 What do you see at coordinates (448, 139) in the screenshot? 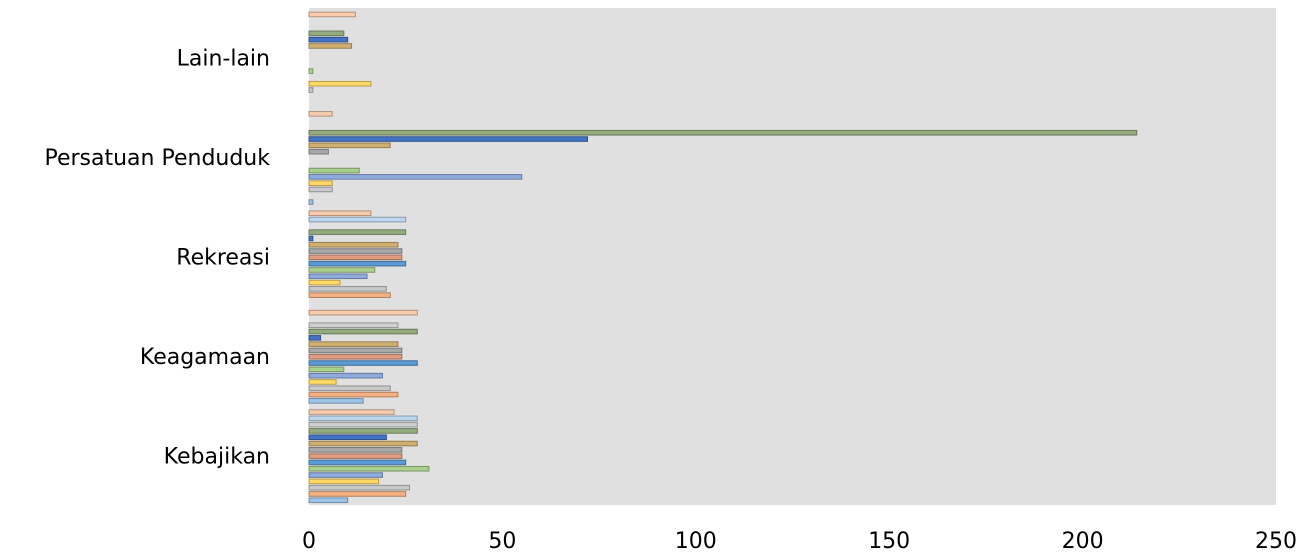
I see `bar-persatuan-penduduk-s11` at bounding box center [448, 139].